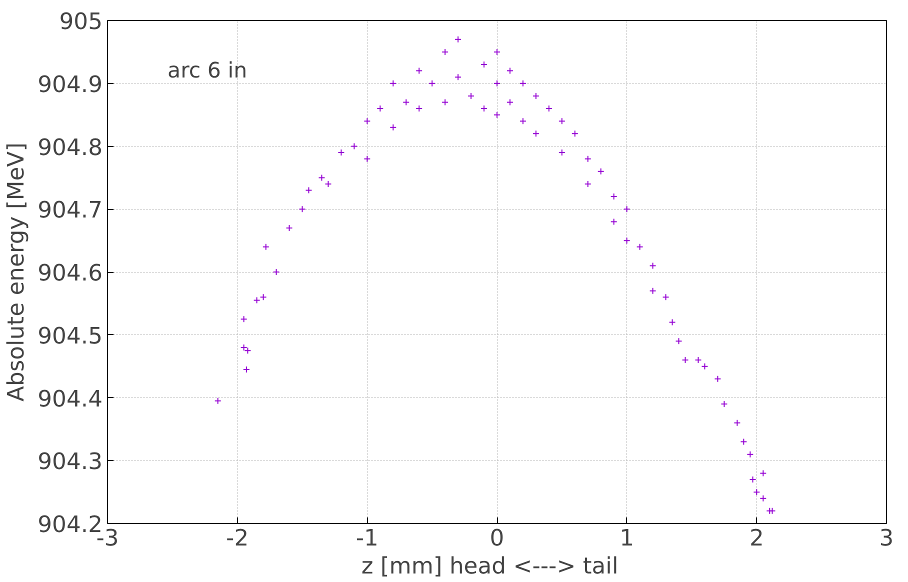 This screenshot has width=908, height=582. What do you see at coordinates (627, 539) in the screenshot?
I see `x-tick-label: 1` at bounding box center [627, 539].